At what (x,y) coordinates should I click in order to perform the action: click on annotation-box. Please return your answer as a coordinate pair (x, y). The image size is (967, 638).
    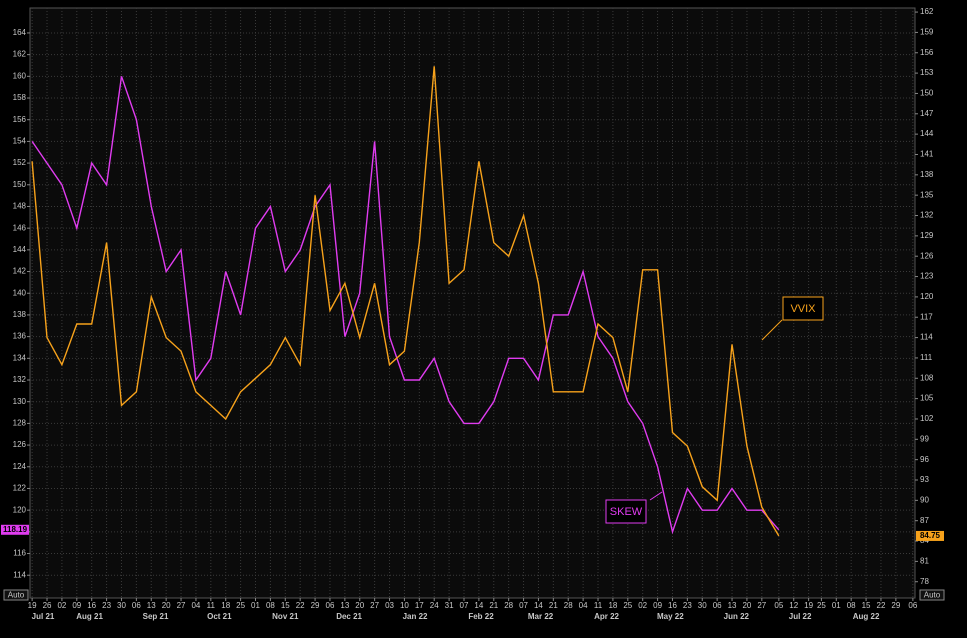
    Looking at the image, I should click on (626, 511).